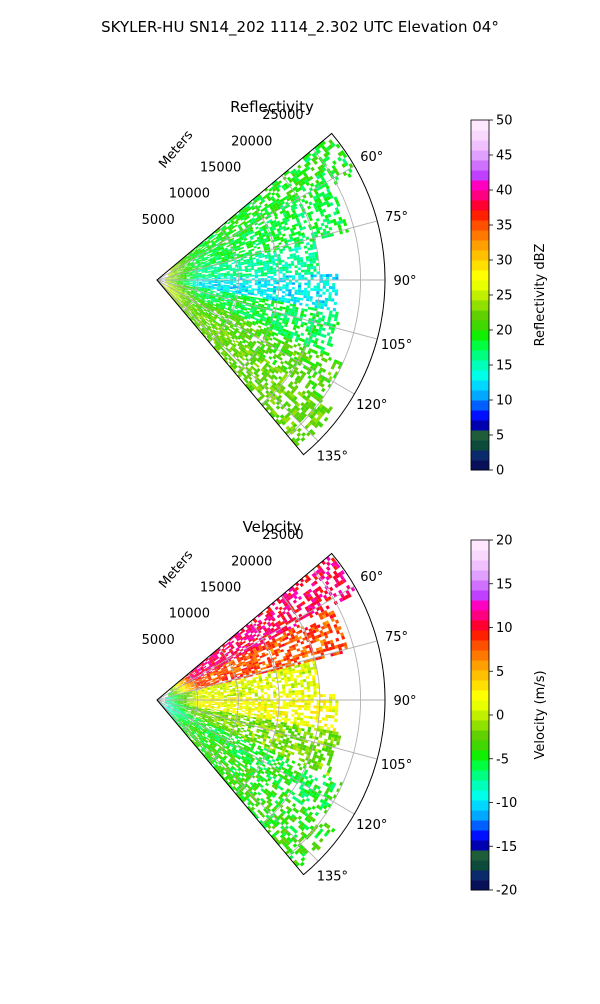  Describe the element at coordinates (404, 281) in the screenshot. I see `reflectivity-angle-tick-label: 90°` at that location.